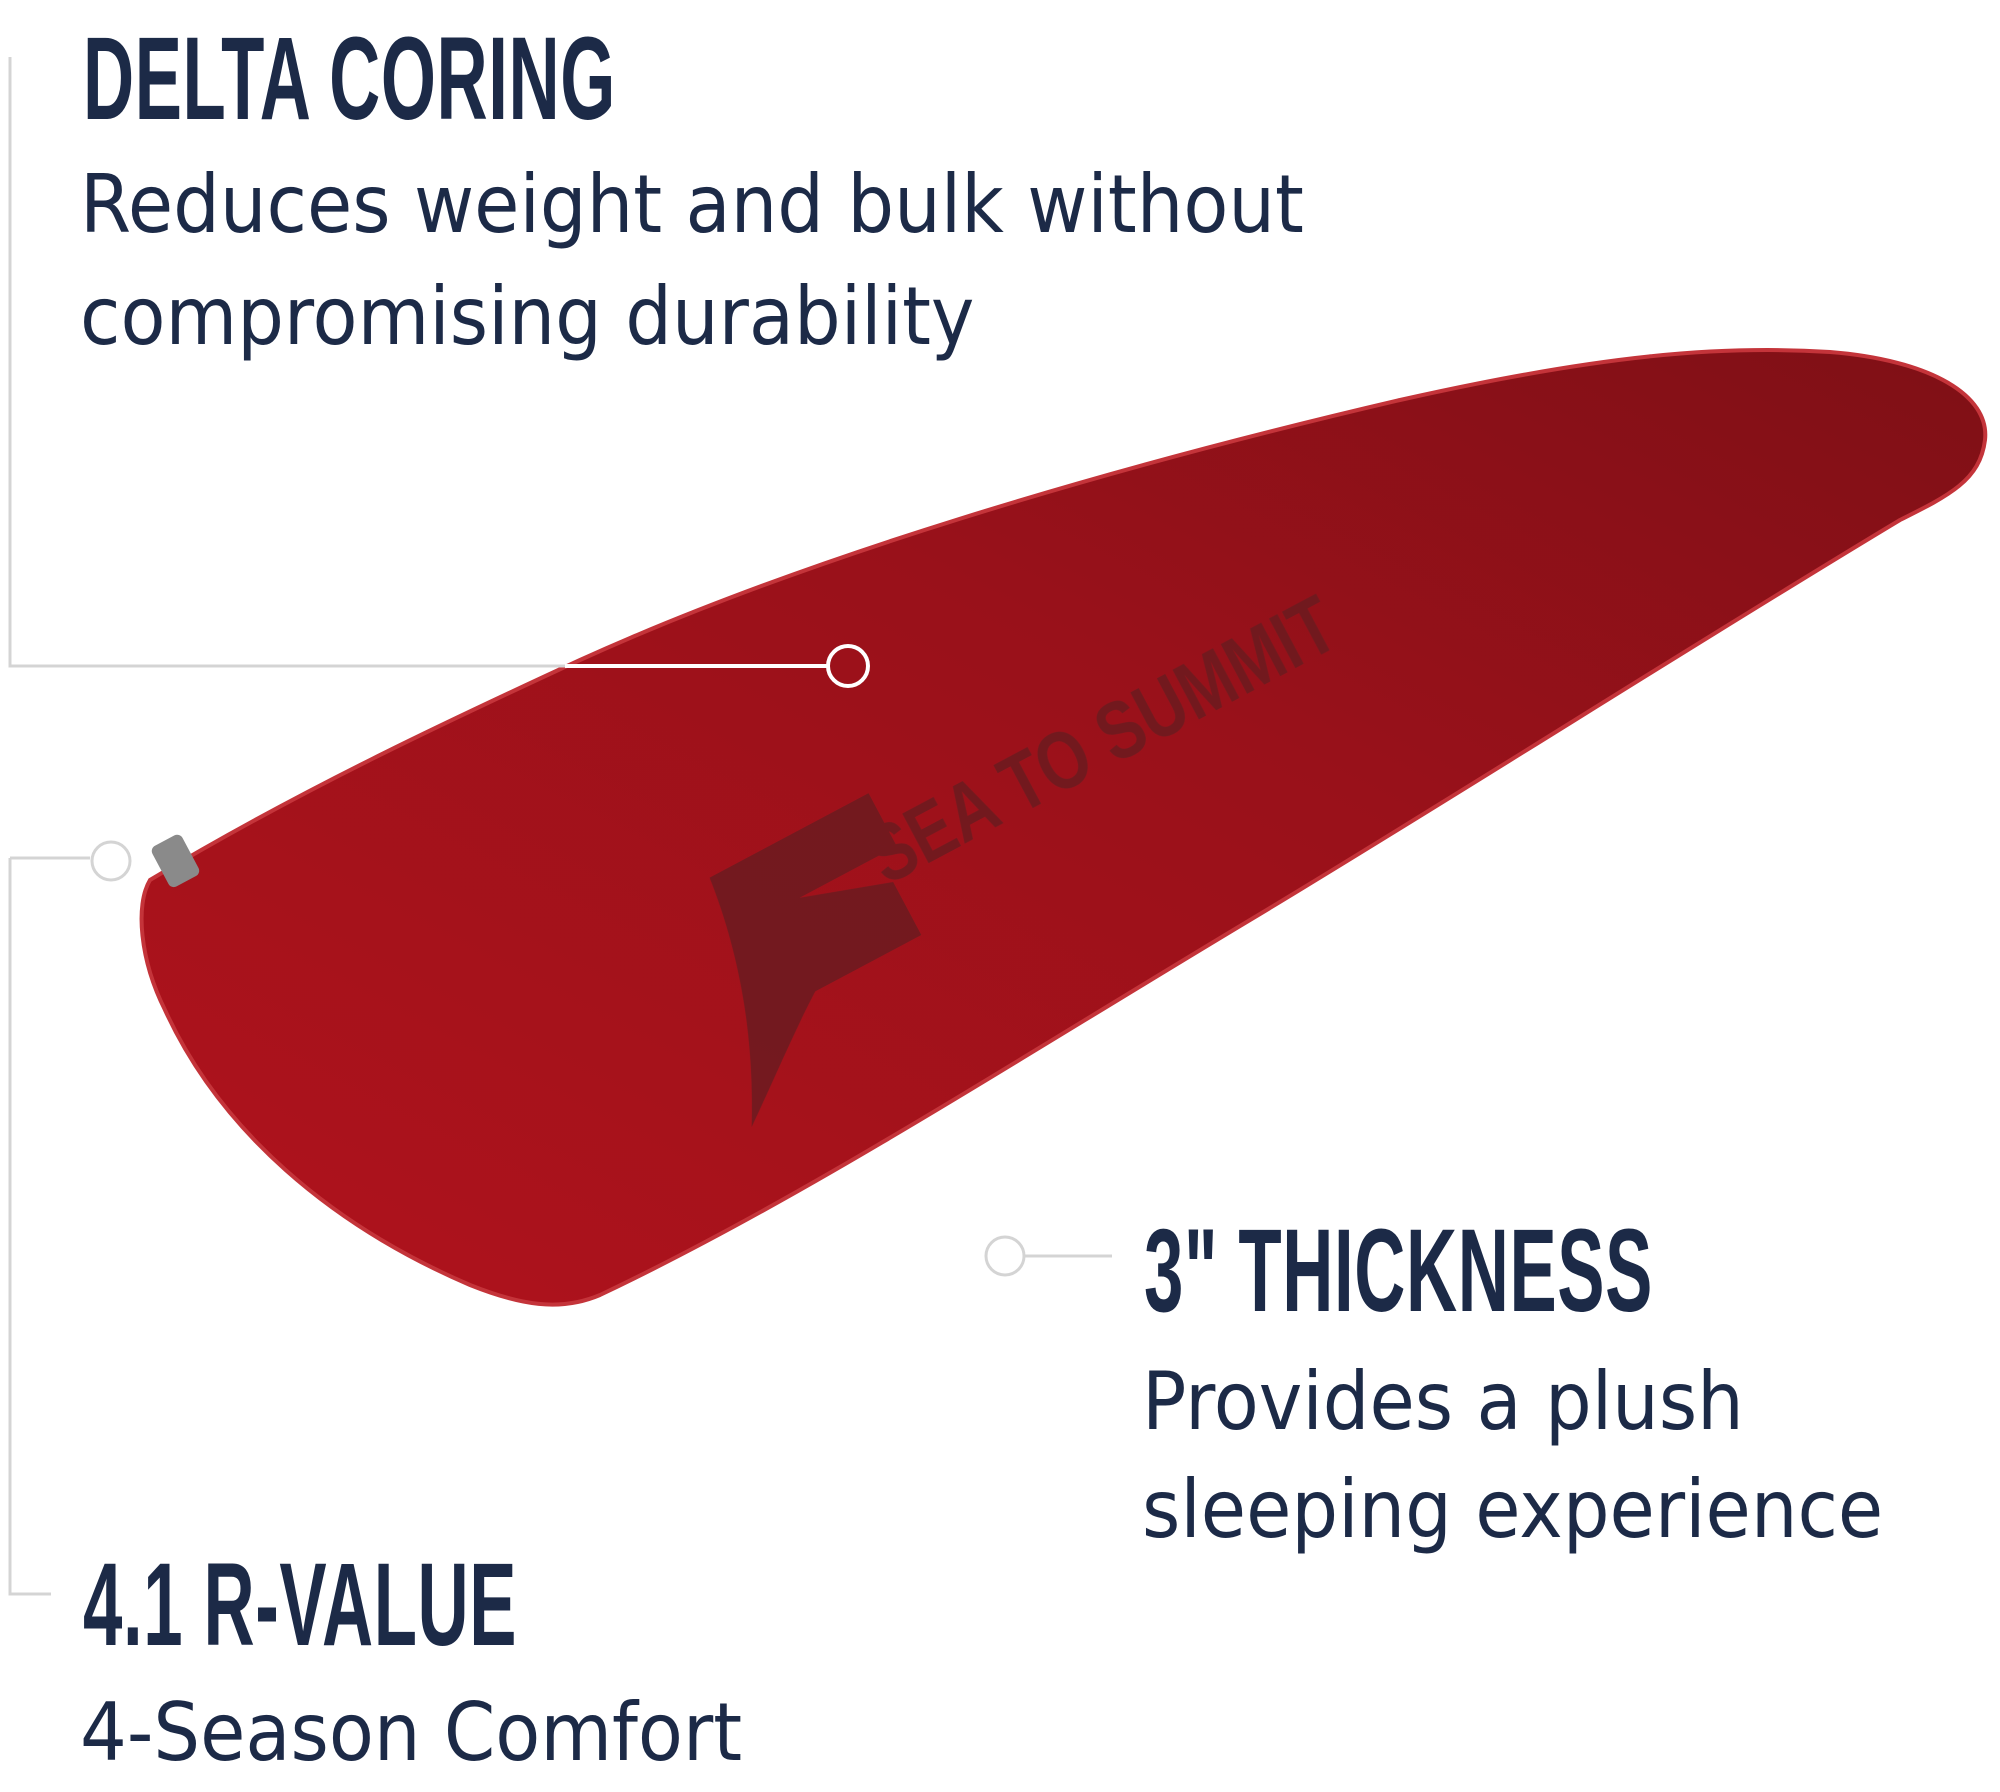 The height and width of the screenshot is (1792, 2000). Describe the element at coordinates (1398, 1271) in the screenshot. I see `feature-title-thickness: 3" THICKNESS` at that location.